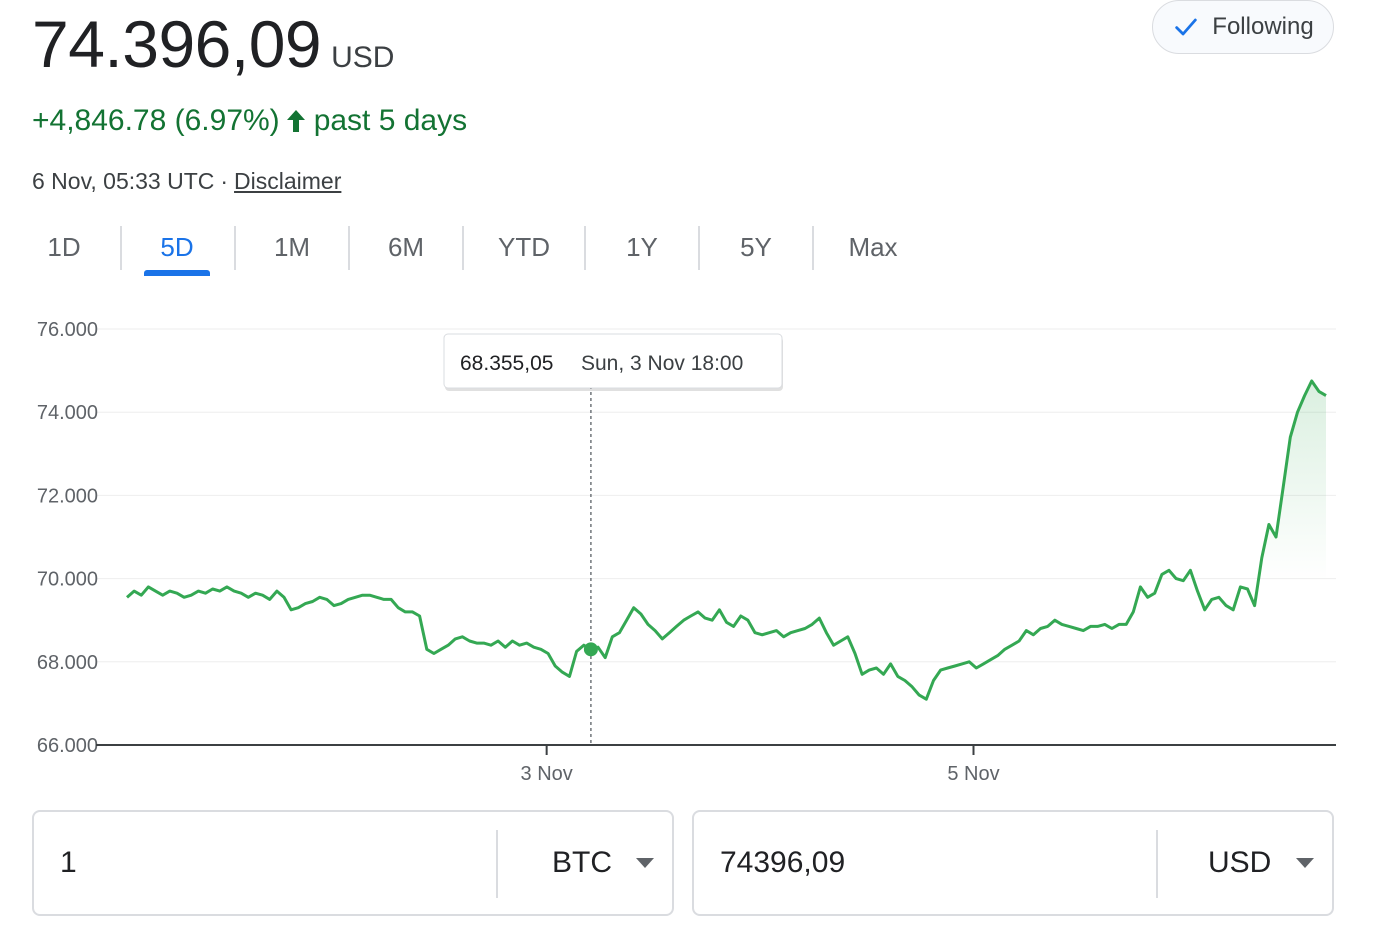 The image size is (1398, 944). Describe the element at coordinates (1013, 863) in the screenshot. I see `converter-to: 74396,09 USD` at that location.